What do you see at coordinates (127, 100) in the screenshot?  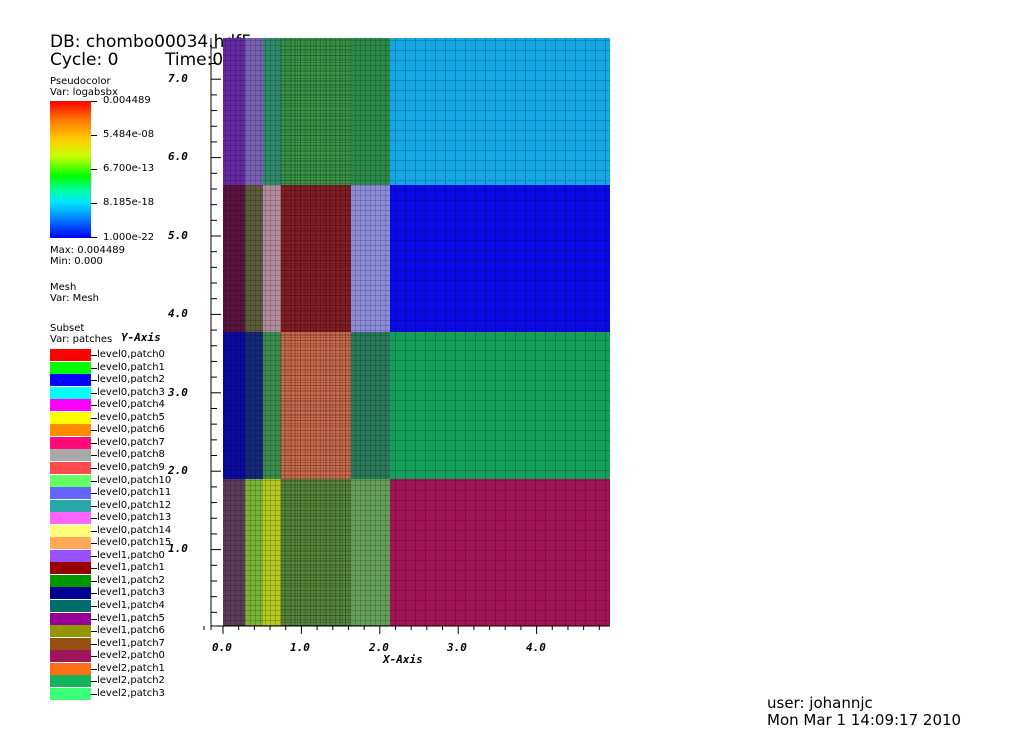 I see `colorbar-tick-label: 0.004489` at bounding box center [127, 100].